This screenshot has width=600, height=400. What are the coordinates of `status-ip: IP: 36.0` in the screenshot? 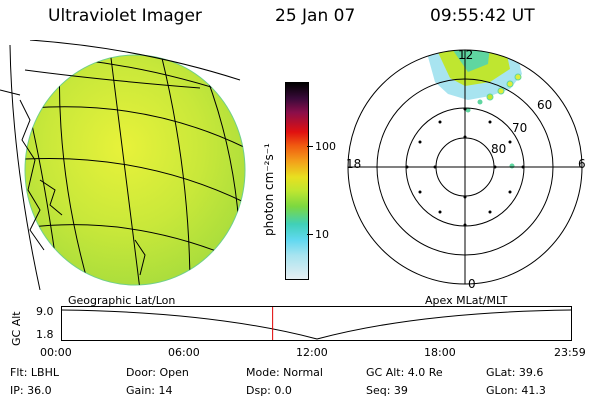 It's located at (31, 390).